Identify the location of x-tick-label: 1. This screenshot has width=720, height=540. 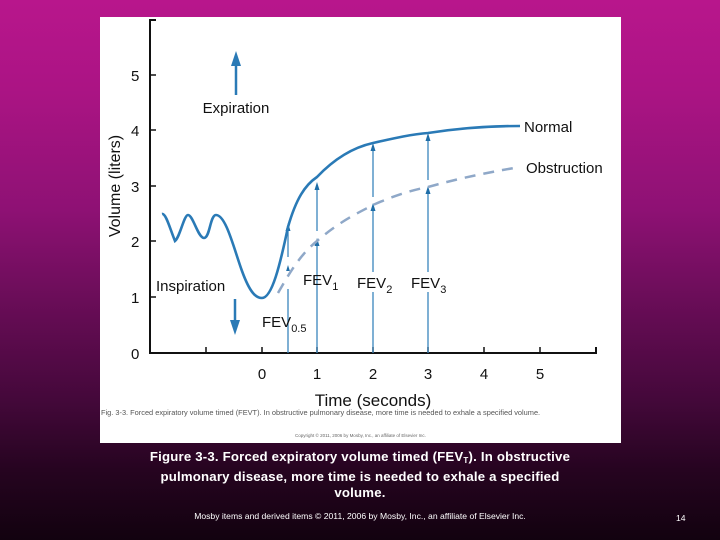
(317, 374).